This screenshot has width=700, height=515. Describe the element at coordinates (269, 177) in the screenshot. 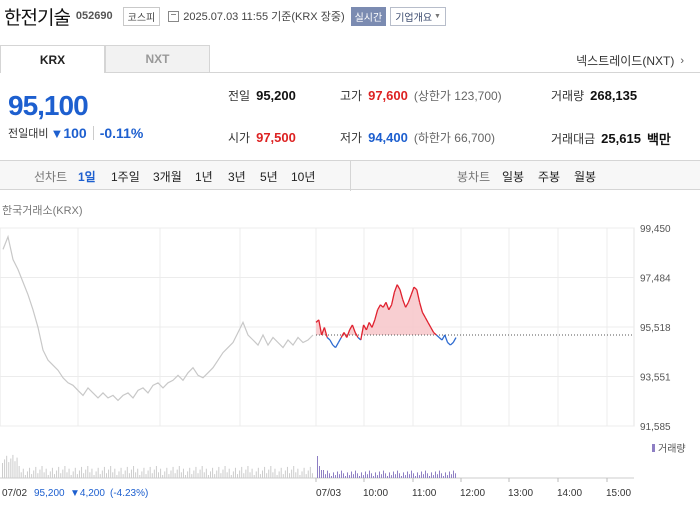

I see `period-5y: 5년` at that location.